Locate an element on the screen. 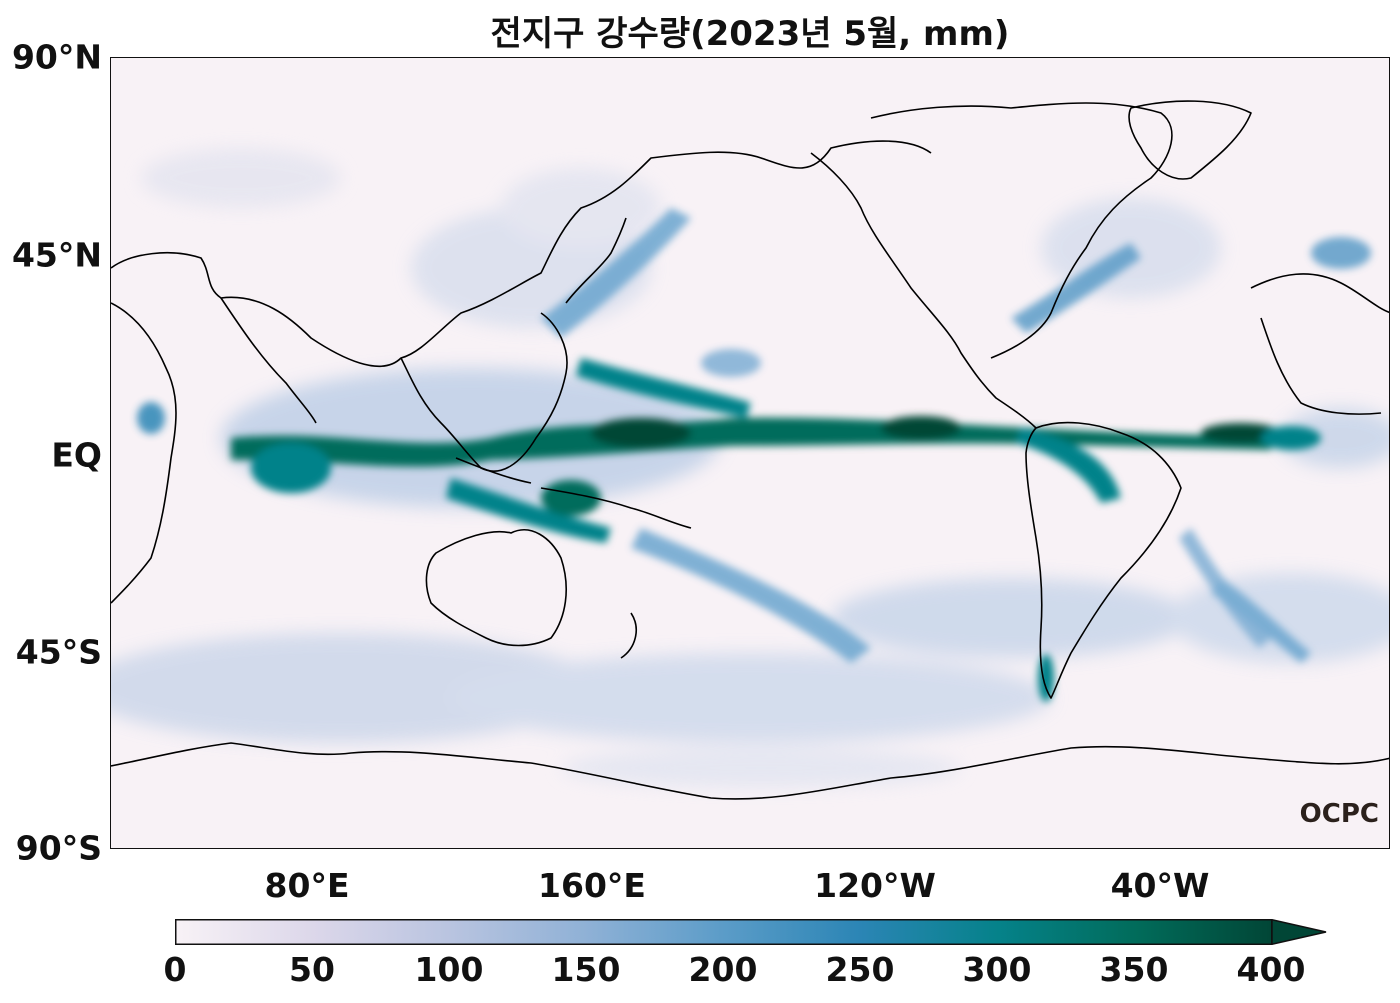 This screenshot has height=1003, width=1400. colorbar-svg is located at coordinates (751, 932).